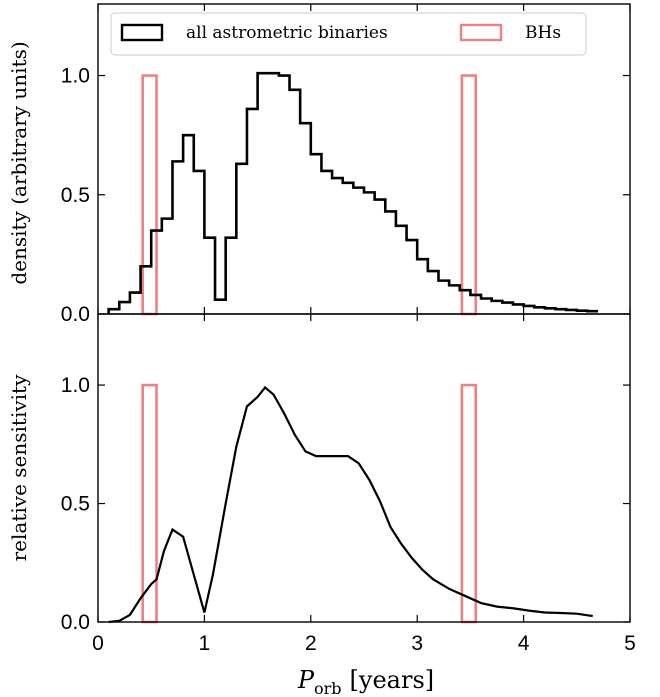  Describe the element at coordinates (287, 33) in the screenshot. I see `legend-label-all-astrometric-binaries: all astrometric binaries` at that location.